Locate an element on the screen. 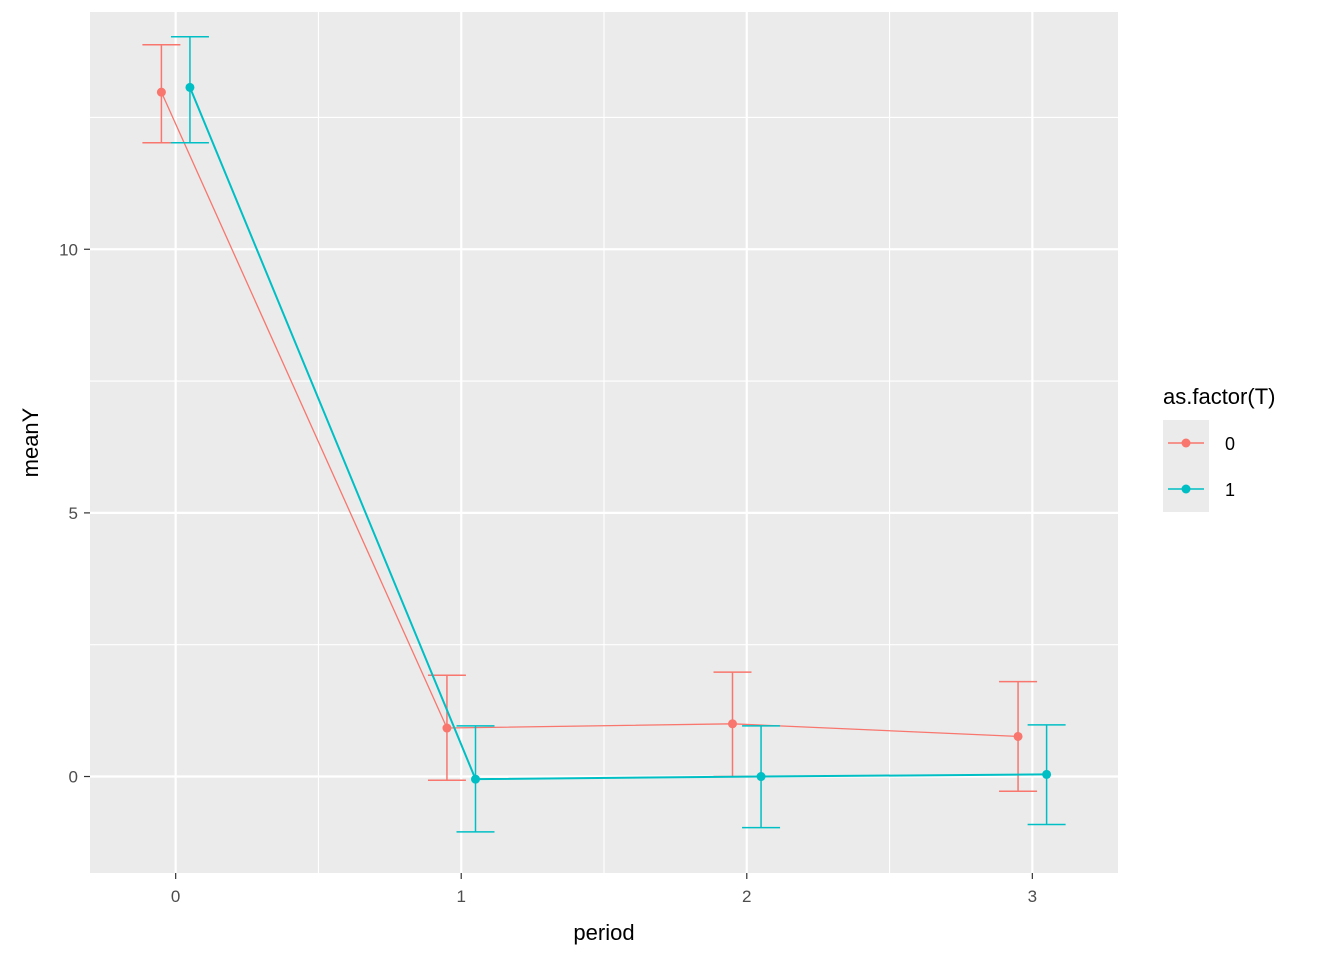 The height and width of the screenshot is (960, 1344). legend-item-1: 1 is located at coordinates (1199, 489).